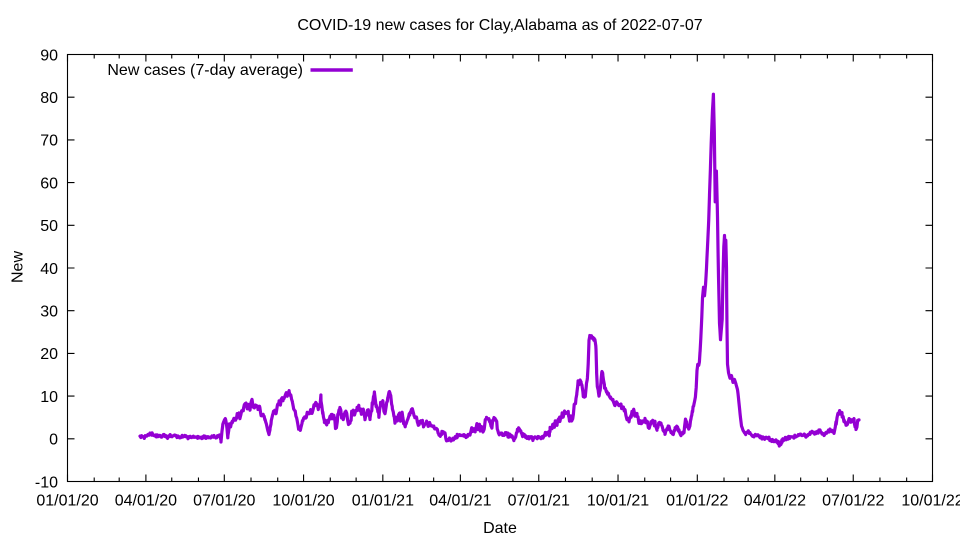  I want to click on svg-text: 40, so click(49, 269).